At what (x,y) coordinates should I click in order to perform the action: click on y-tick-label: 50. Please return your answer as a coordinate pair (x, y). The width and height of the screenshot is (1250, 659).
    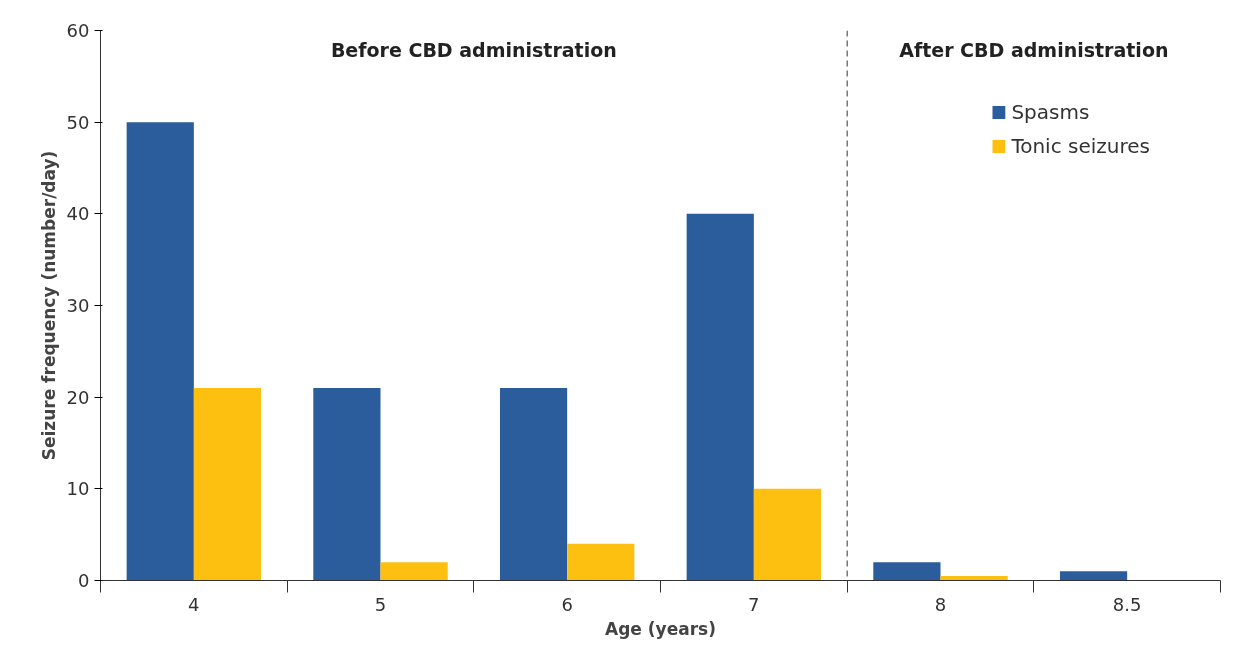
    Looking at the image, I should click on (78, 122).